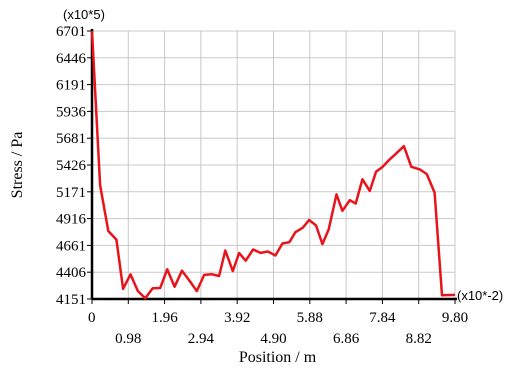 The image size is (518, 374). What do you see at coordinates (310, 318) in the screenshot?
I see `x-tick-label: 5.88` at bounding box center [310, 318].